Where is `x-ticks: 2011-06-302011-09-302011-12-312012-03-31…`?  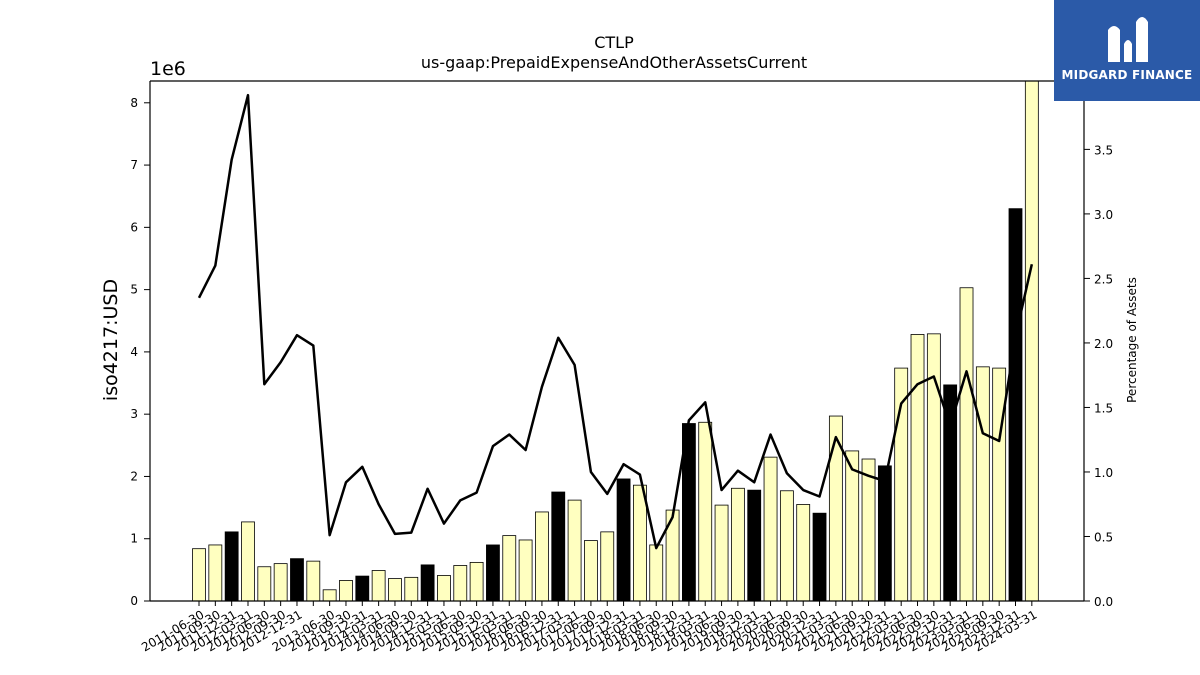
x-ticks: 2011-06-302011-09-302011-12-312012-03-31… is located at coordinates (589, 627).